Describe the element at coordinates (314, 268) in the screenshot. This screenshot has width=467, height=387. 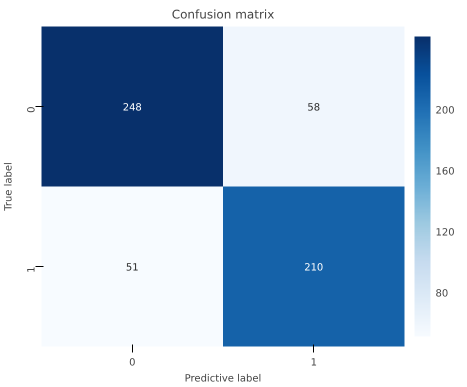
I see `data-label: 210` at that location.